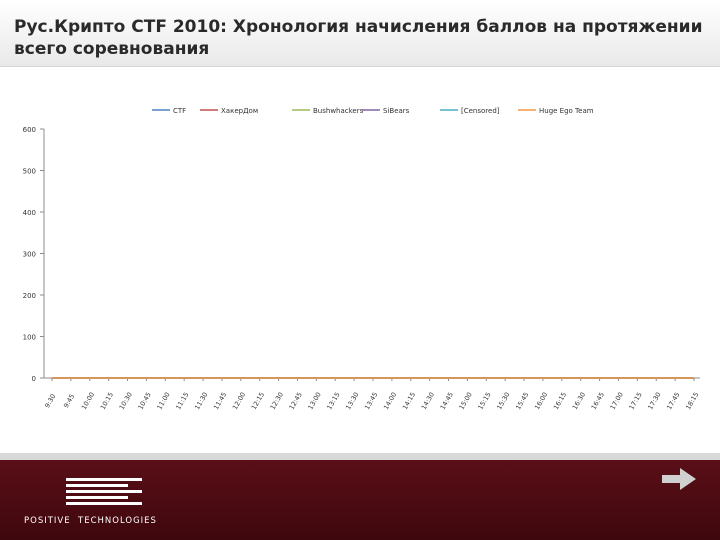 This screenshot has width=720, height=540. I want to click on x-tick-label: 13:15, so click(333, 401).